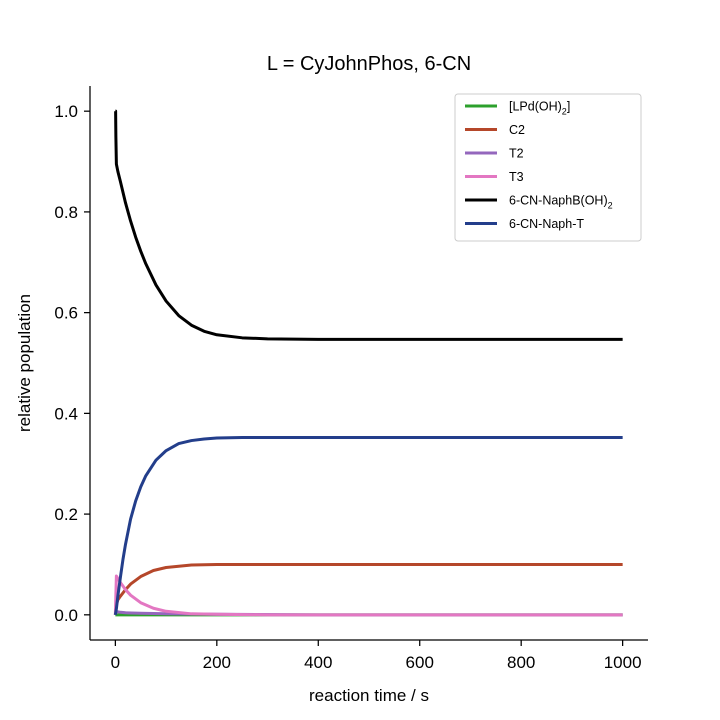 This screenshot has height=720, width=720. What do you see at coordinates (66, 212) in the screenshot?
I see `y-tick-label: 0.8` at bounding box center [66, 212].